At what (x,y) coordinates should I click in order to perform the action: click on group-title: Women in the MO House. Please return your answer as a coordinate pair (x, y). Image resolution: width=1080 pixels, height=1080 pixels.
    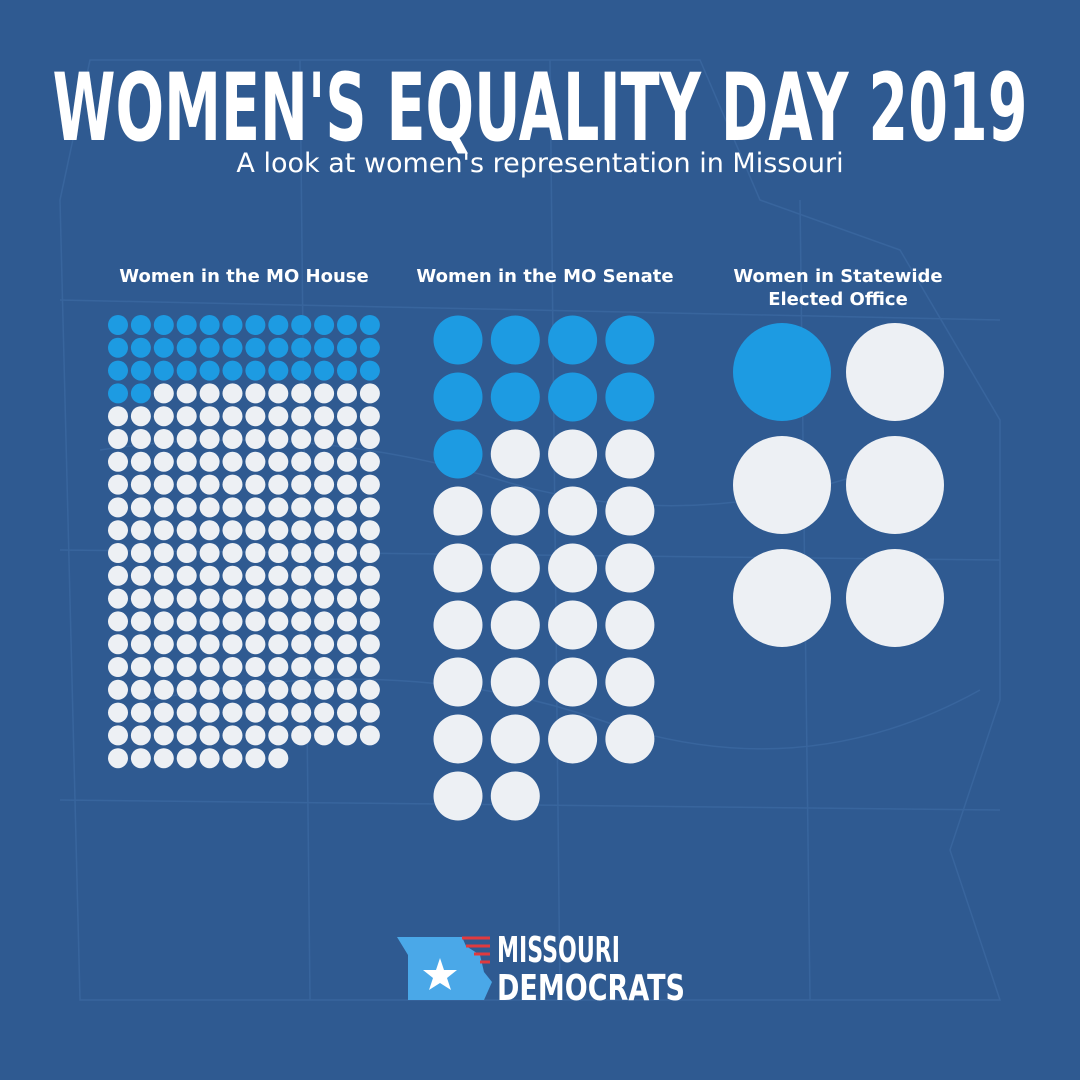
    Looking at the image, I should click on (244, 276).